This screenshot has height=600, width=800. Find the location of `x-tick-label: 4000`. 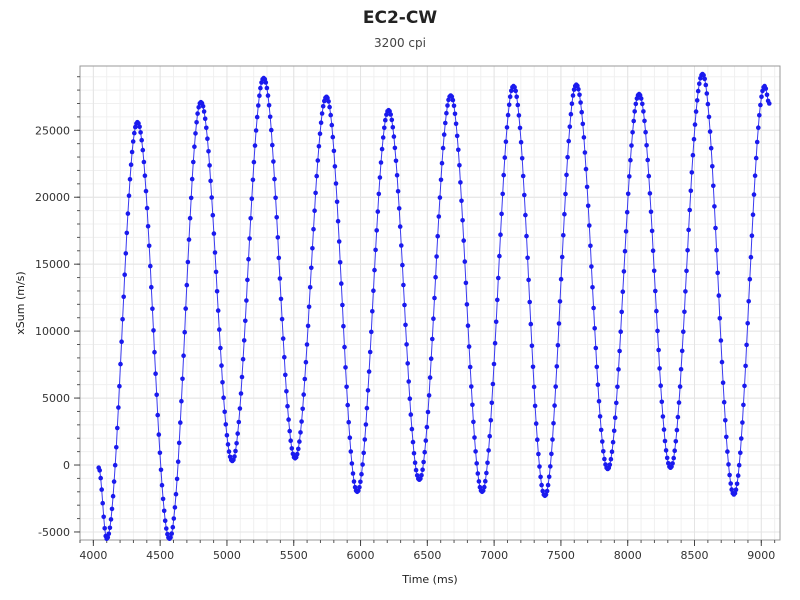

x-tick-label: 4000 is located at coordinates (93, 555).